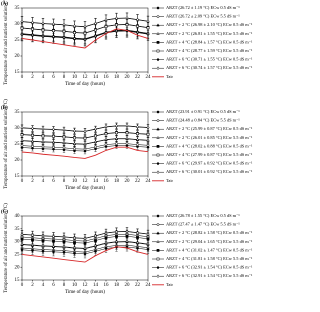 The height and width of the screenshot is (312, 320). I want to click on x-tick-label: 18, so click(117, 77).